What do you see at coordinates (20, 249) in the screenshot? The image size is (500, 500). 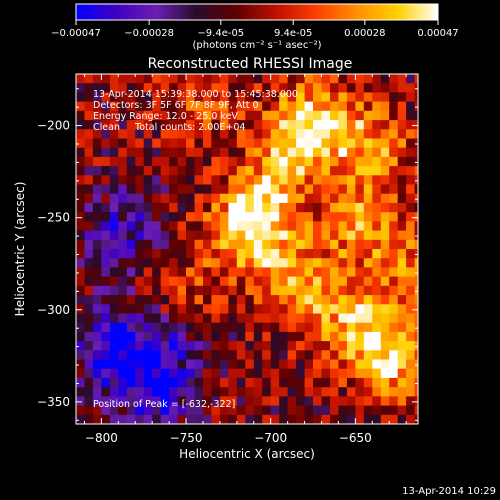 I see `y-axis-label: Heliocentric Y (arcsec)` at bounding box center [20, 249].